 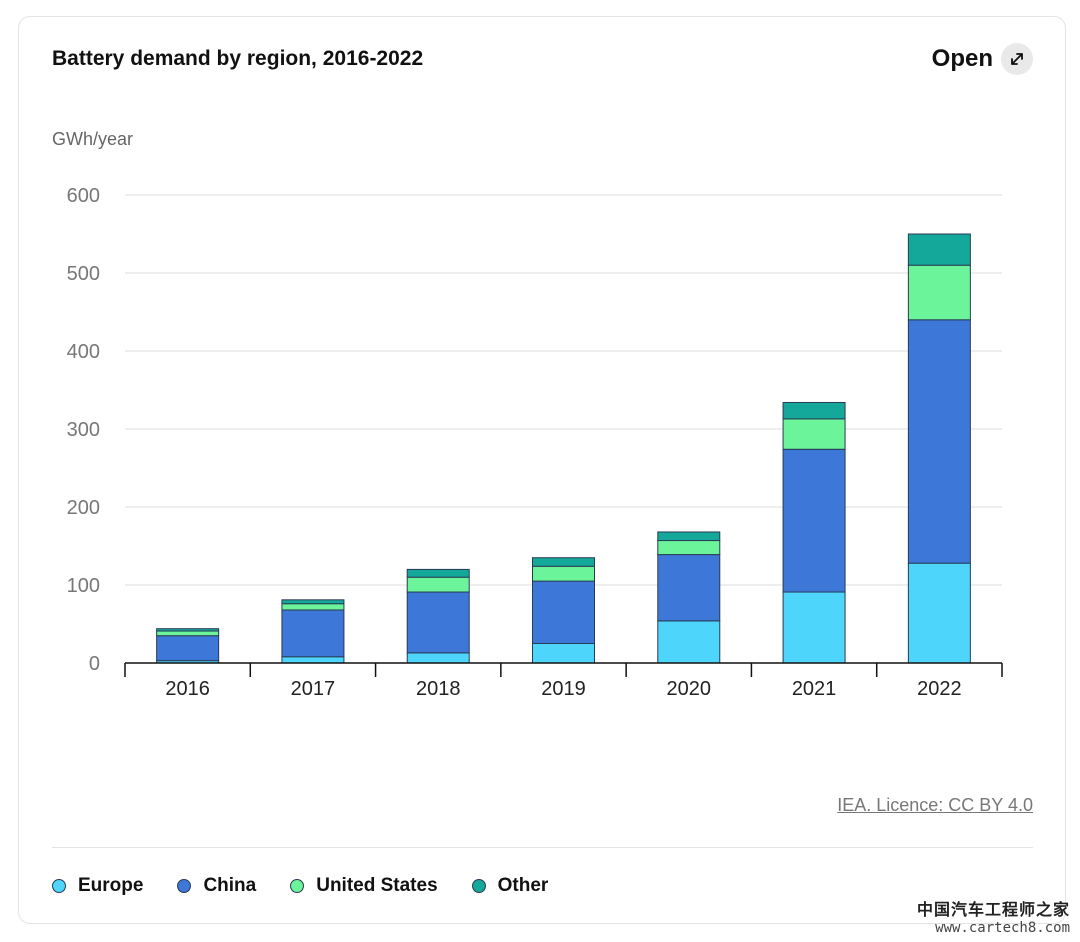 I want to click on legend-item: Other, so click(x=510, y=886).